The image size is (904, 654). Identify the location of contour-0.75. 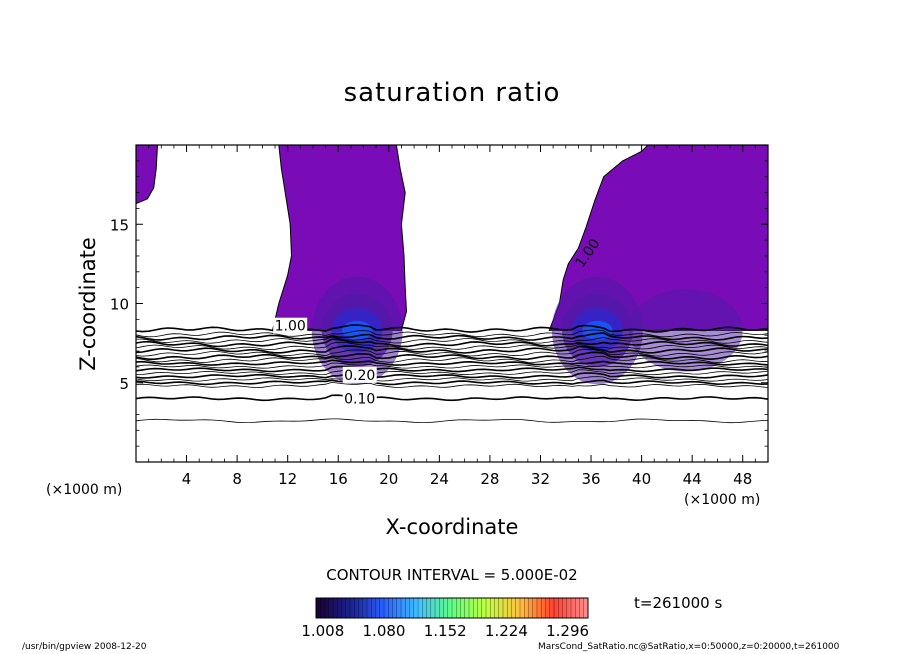
(452, 346).